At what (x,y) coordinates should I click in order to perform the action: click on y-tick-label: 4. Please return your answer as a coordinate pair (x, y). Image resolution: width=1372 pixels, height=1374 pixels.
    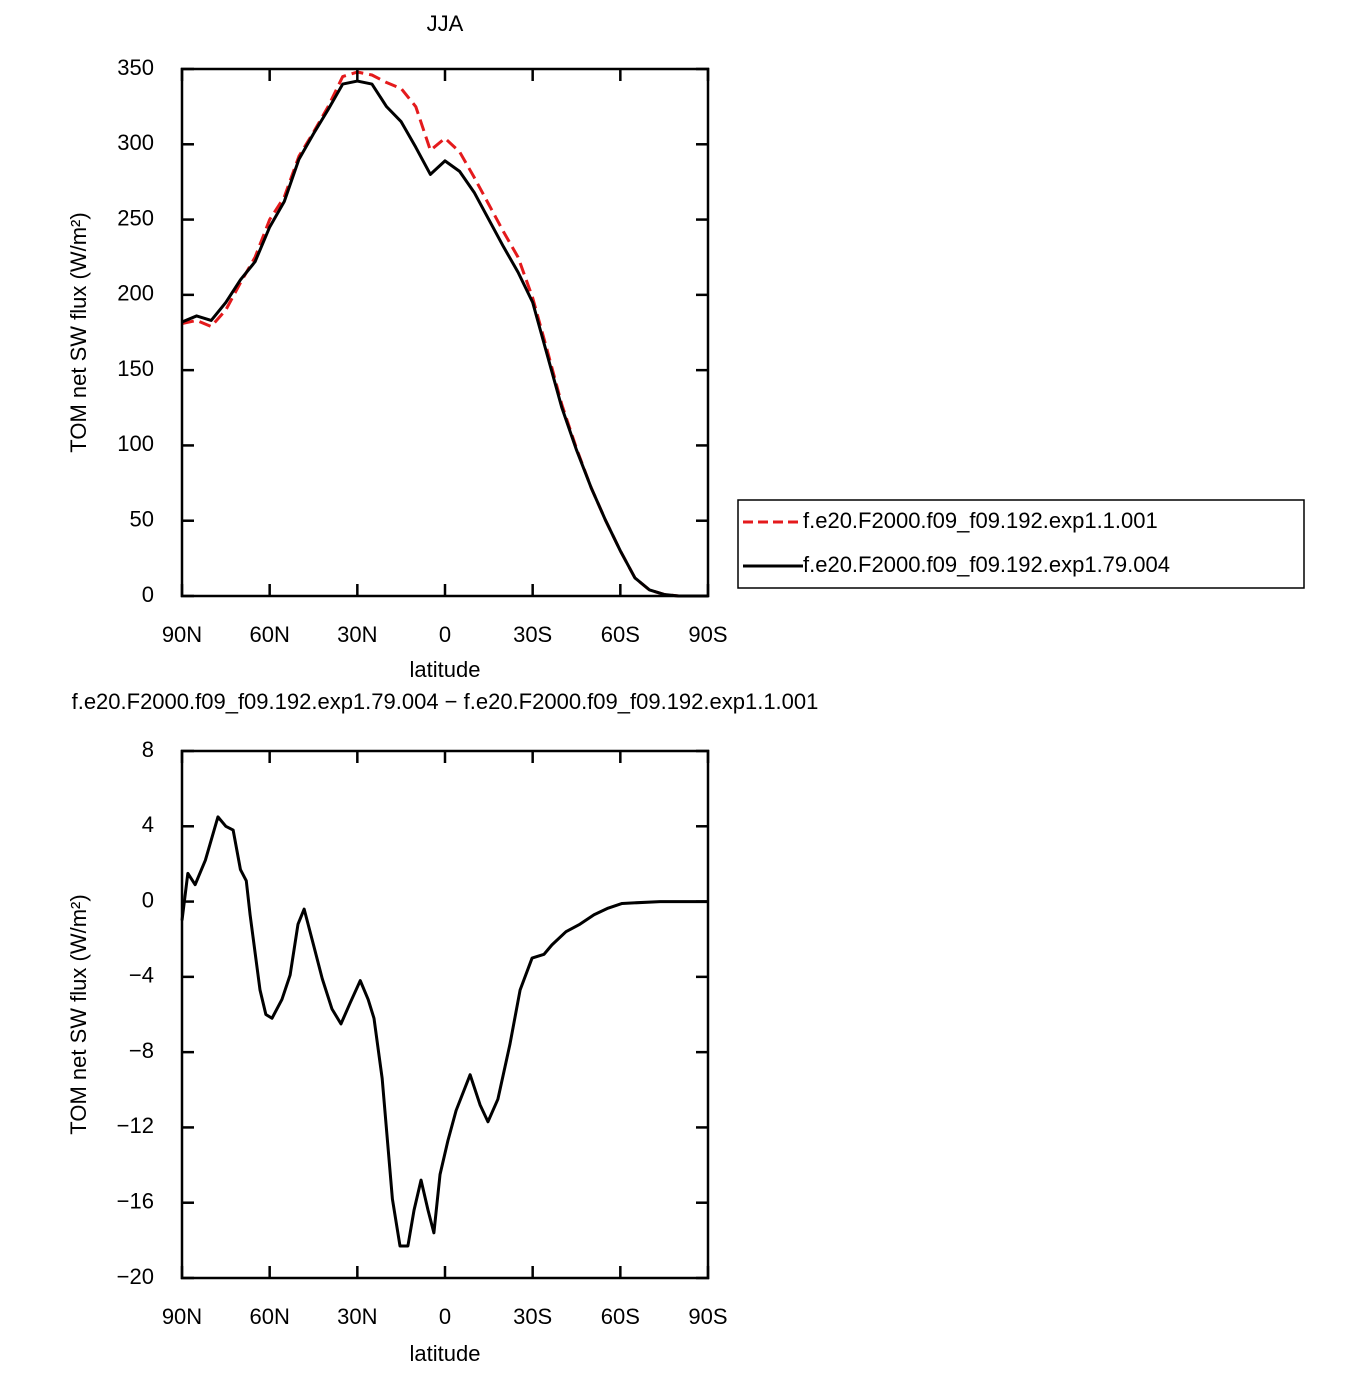
    Looking at the image, I should click on (148, 824).